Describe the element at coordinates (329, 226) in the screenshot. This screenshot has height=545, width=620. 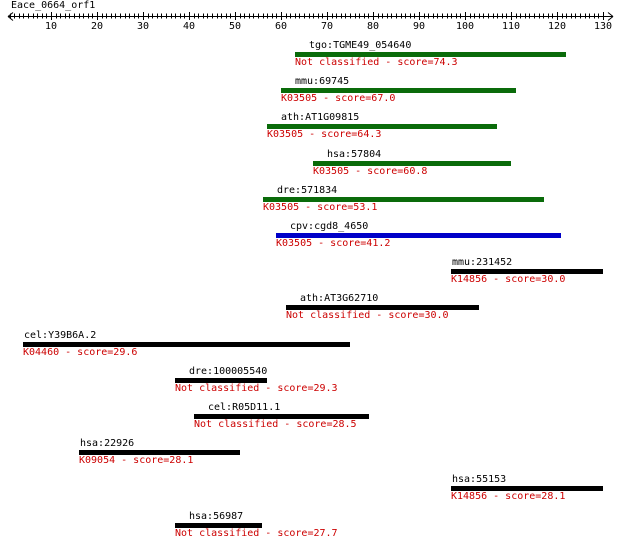
I see `hit-name-link: cpv:cgd8_4650` at that location.